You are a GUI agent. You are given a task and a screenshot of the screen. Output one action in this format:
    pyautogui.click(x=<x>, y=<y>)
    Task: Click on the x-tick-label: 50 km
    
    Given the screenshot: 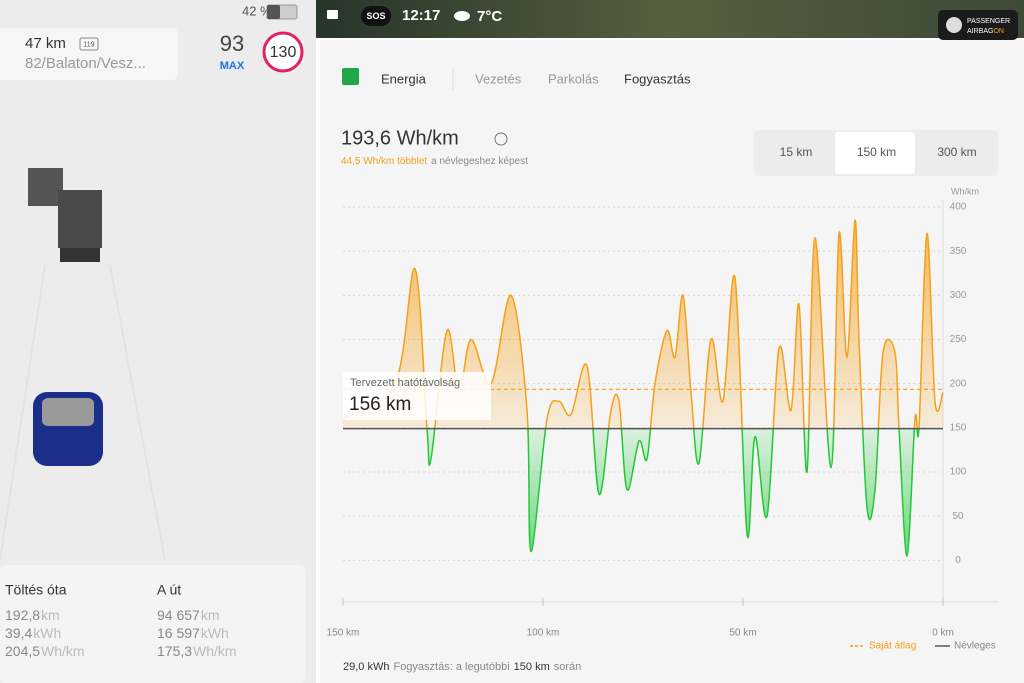 What is the action you would take?
    pyautogui.click(x=742, y=633)
    